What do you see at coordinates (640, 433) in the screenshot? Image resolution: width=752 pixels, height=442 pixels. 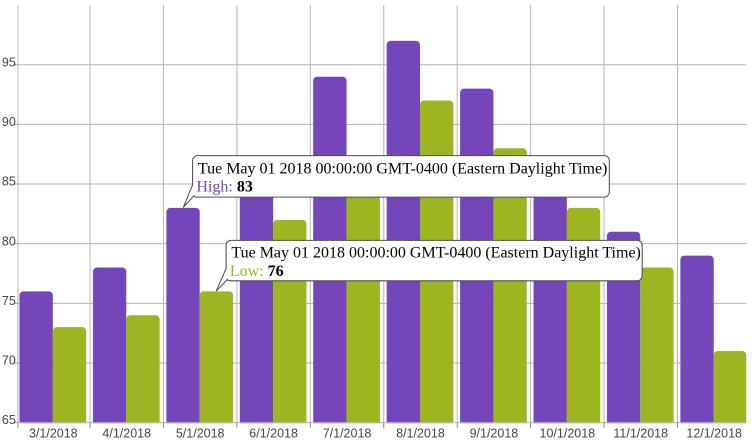 I see `svg-text: 11/1/2018` at bounding box center [640, 433].